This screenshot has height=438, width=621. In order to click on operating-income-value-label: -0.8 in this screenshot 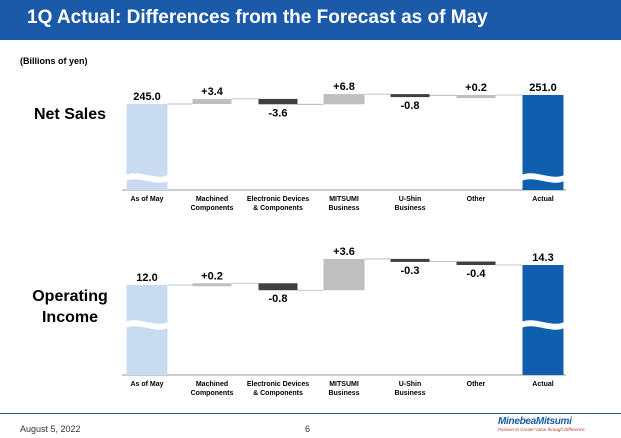, I will do `click(278, 299)`.